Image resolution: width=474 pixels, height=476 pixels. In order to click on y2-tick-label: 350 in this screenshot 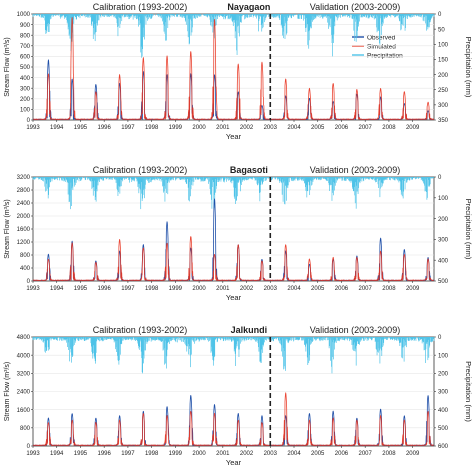, I will do `click(443, 121)`.